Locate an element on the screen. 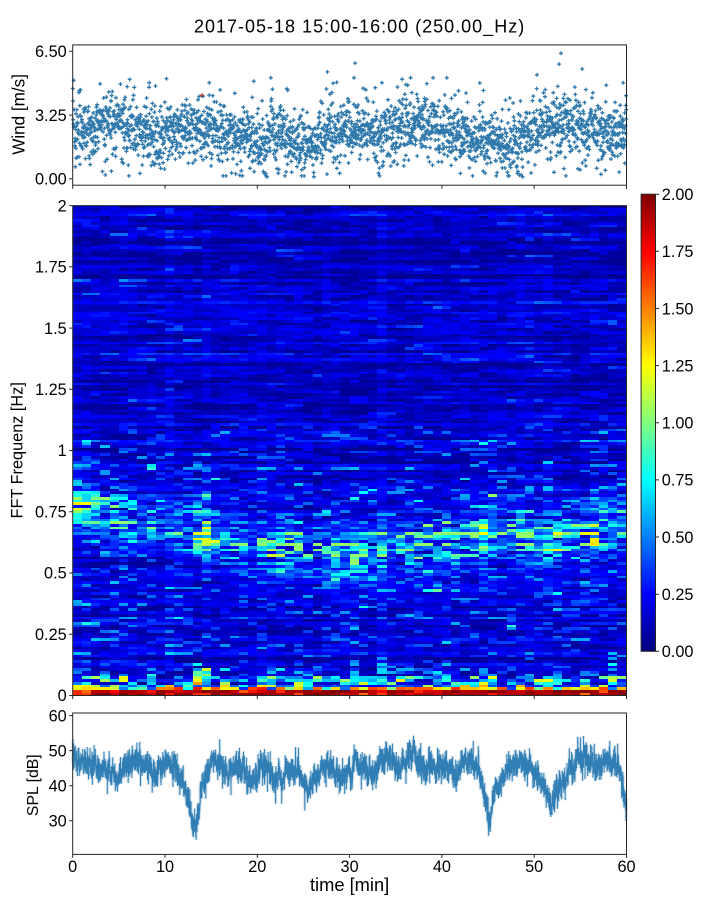 The width and height of the screenshot is (720, 900). svg-text: 20 is located at coordinates (257, 867).